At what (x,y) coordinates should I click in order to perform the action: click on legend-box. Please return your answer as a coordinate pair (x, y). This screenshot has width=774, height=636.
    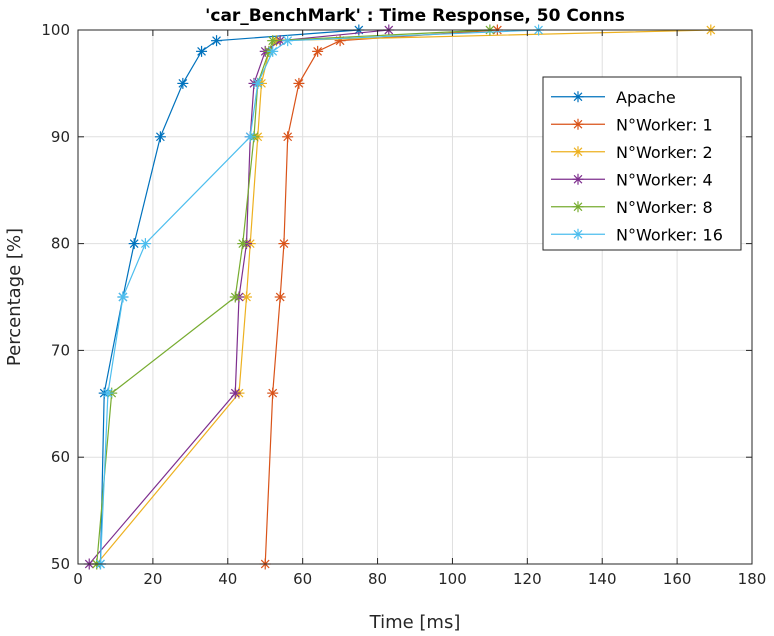
    Looking at the image, I should click on (642, 163).